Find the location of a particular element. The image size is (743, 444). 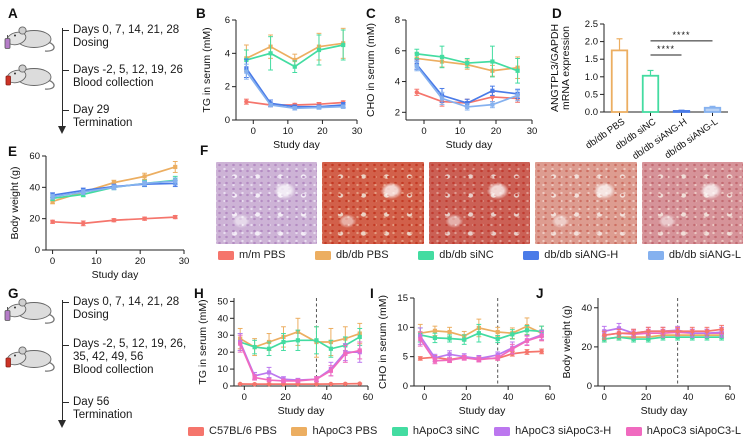

series-m/m PBS is located at coordinates (114, 220).